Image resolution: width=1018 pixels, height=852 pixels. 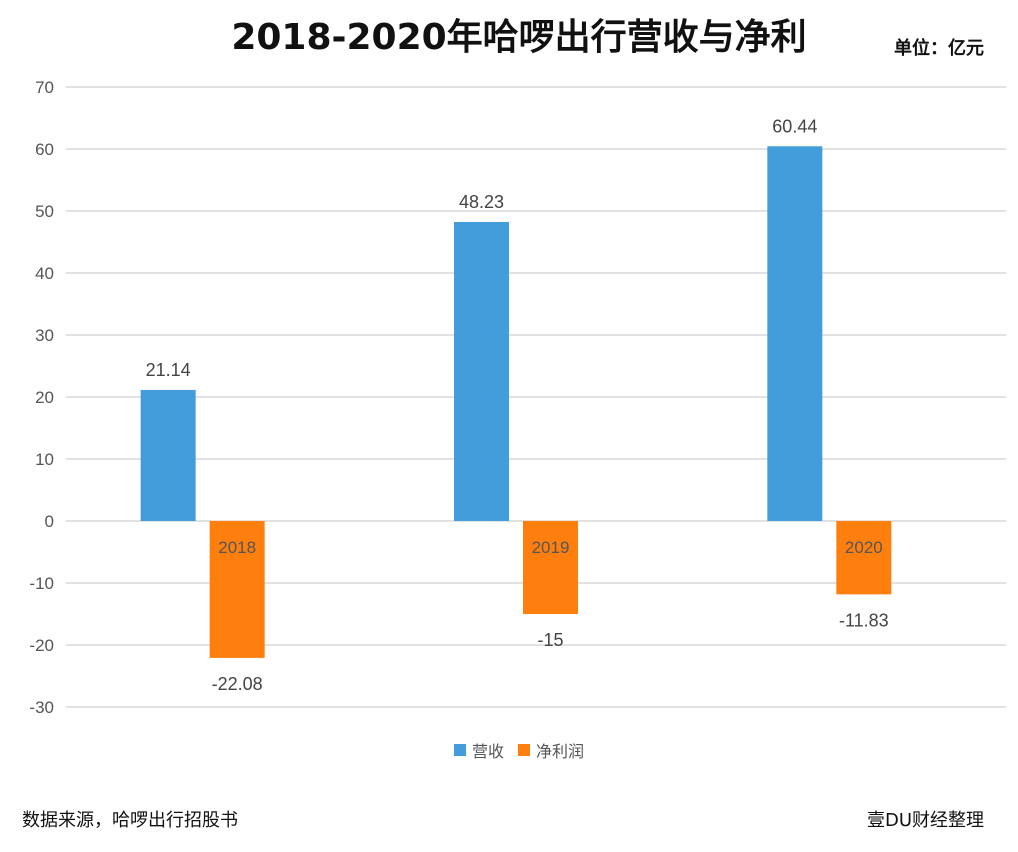 I want to click on data-label: -11.83, so click(x=864, y=620).